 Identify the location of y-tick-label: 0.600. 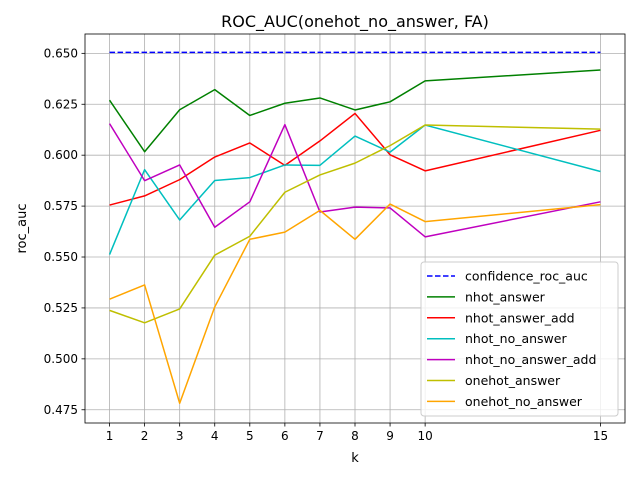
(61, 155).